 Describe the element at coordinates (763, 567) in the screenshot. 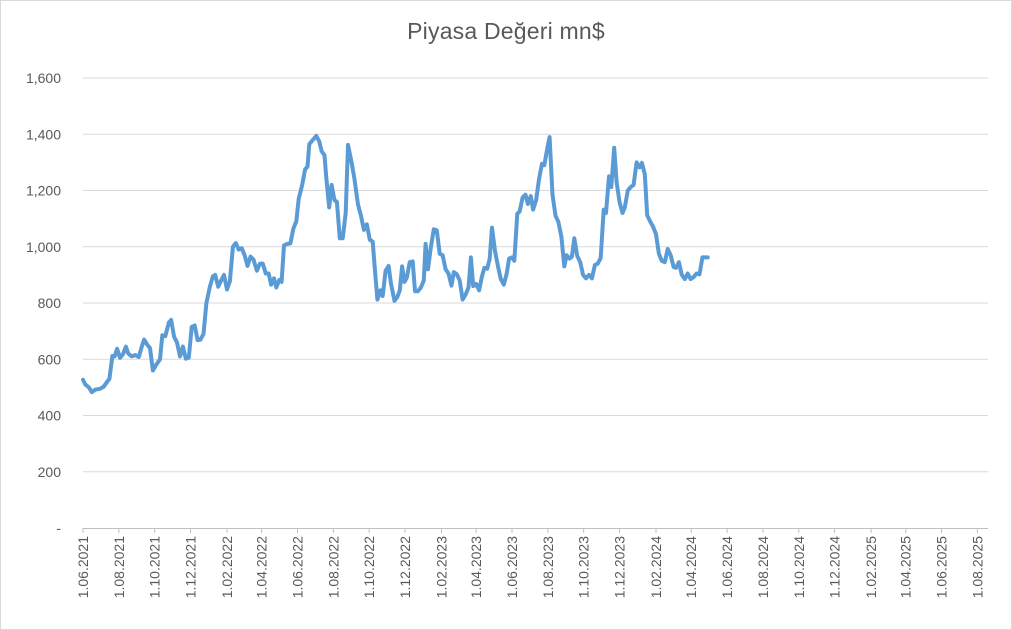

I see `x-tick-label: 1.08.2024` at that location.